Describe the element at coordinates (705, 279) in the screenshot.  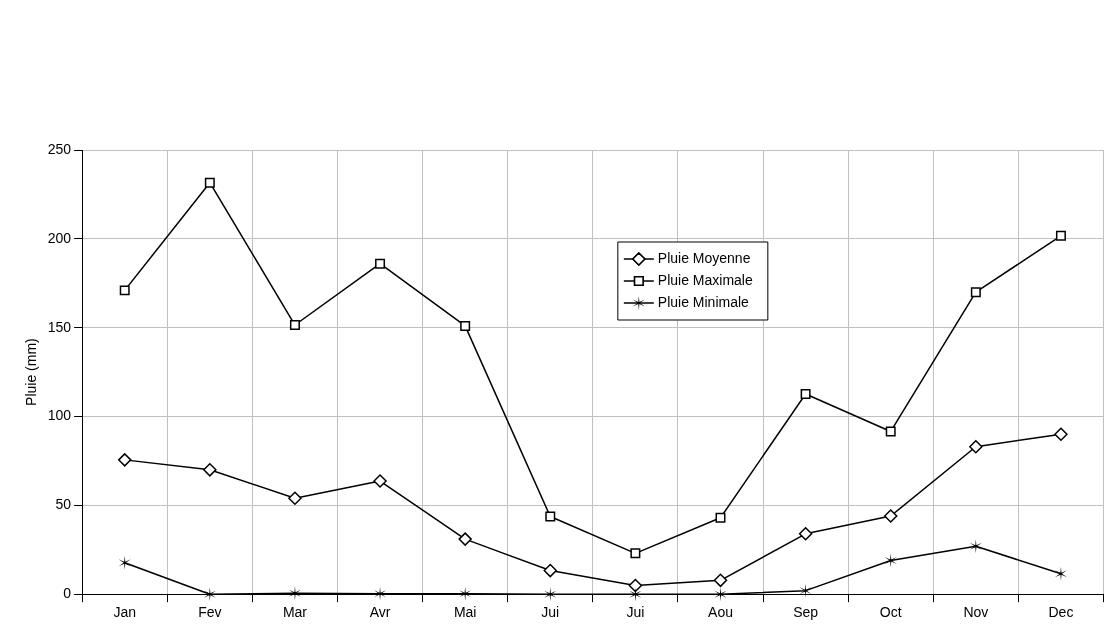
I see `legend-label: Pluie Maximale` at that location.